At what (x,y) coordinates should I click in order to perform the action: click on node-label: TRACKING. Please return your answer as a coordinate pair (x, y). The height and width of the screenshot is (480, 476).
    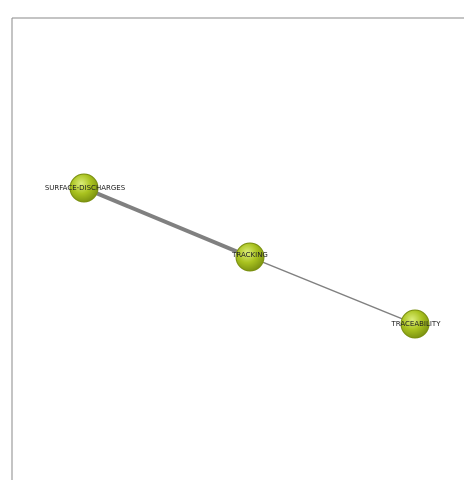
    Looking at the image, I should click on (249, 255).